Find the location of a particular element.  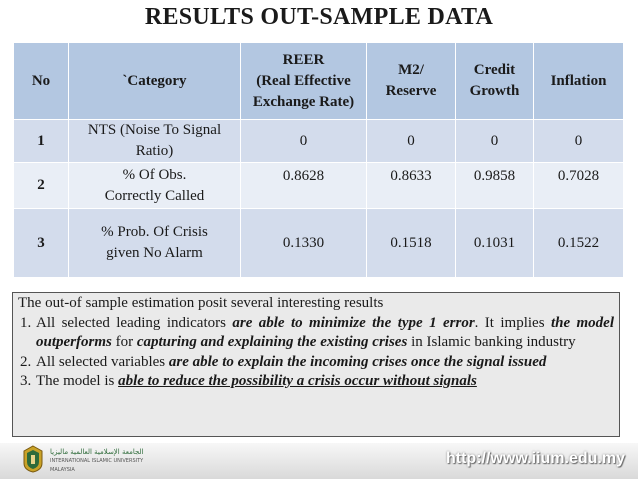

item1-emphasis1: are able to minimize the type 1 error is located at coordinates (353, 322).